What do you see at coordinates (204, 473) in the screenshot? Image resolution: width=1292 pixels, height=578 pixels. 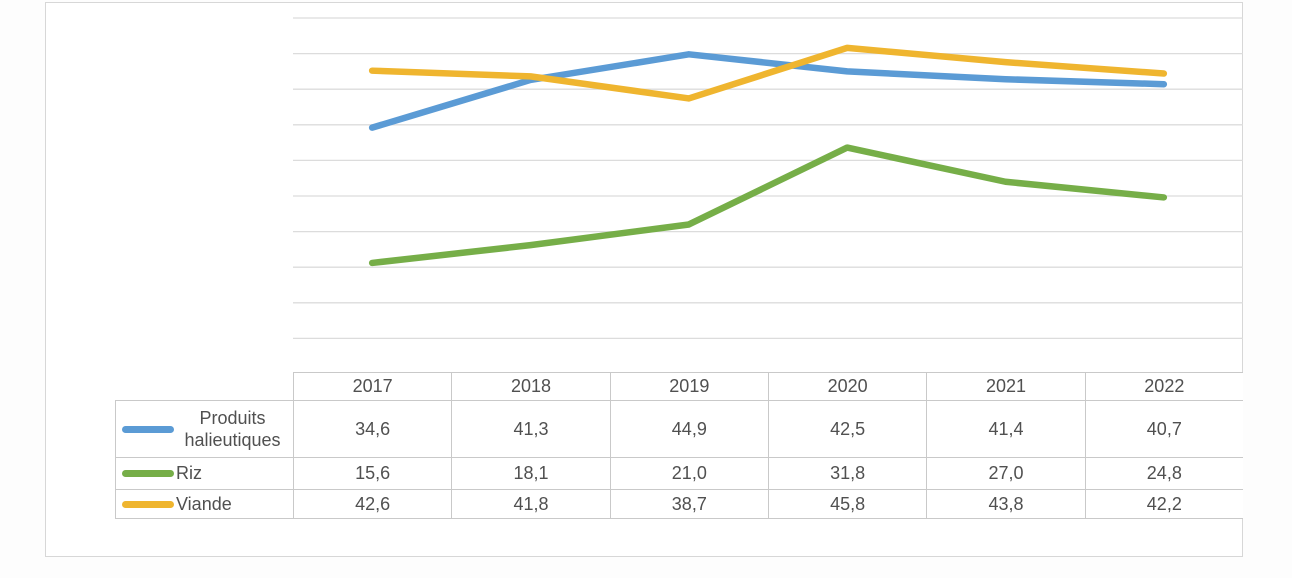 I see `series-label-cell: Riz` at bounding box center [204, 473].